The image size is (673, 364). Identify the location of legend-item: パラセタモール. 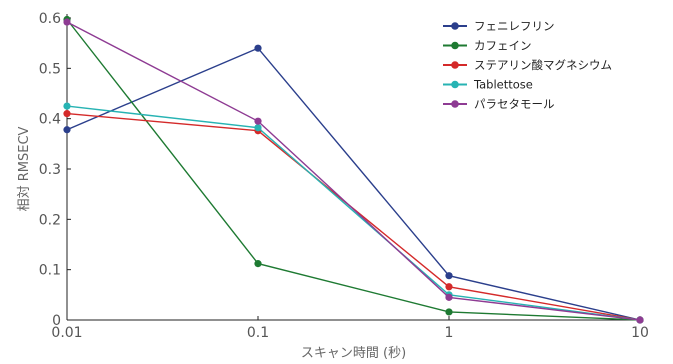
(499, 104).